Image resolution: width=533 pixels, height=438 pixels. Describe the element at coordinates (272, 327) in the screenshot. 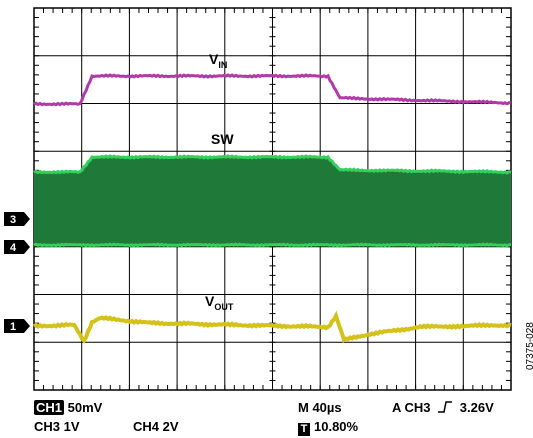

I see `vout-trace` at that location.